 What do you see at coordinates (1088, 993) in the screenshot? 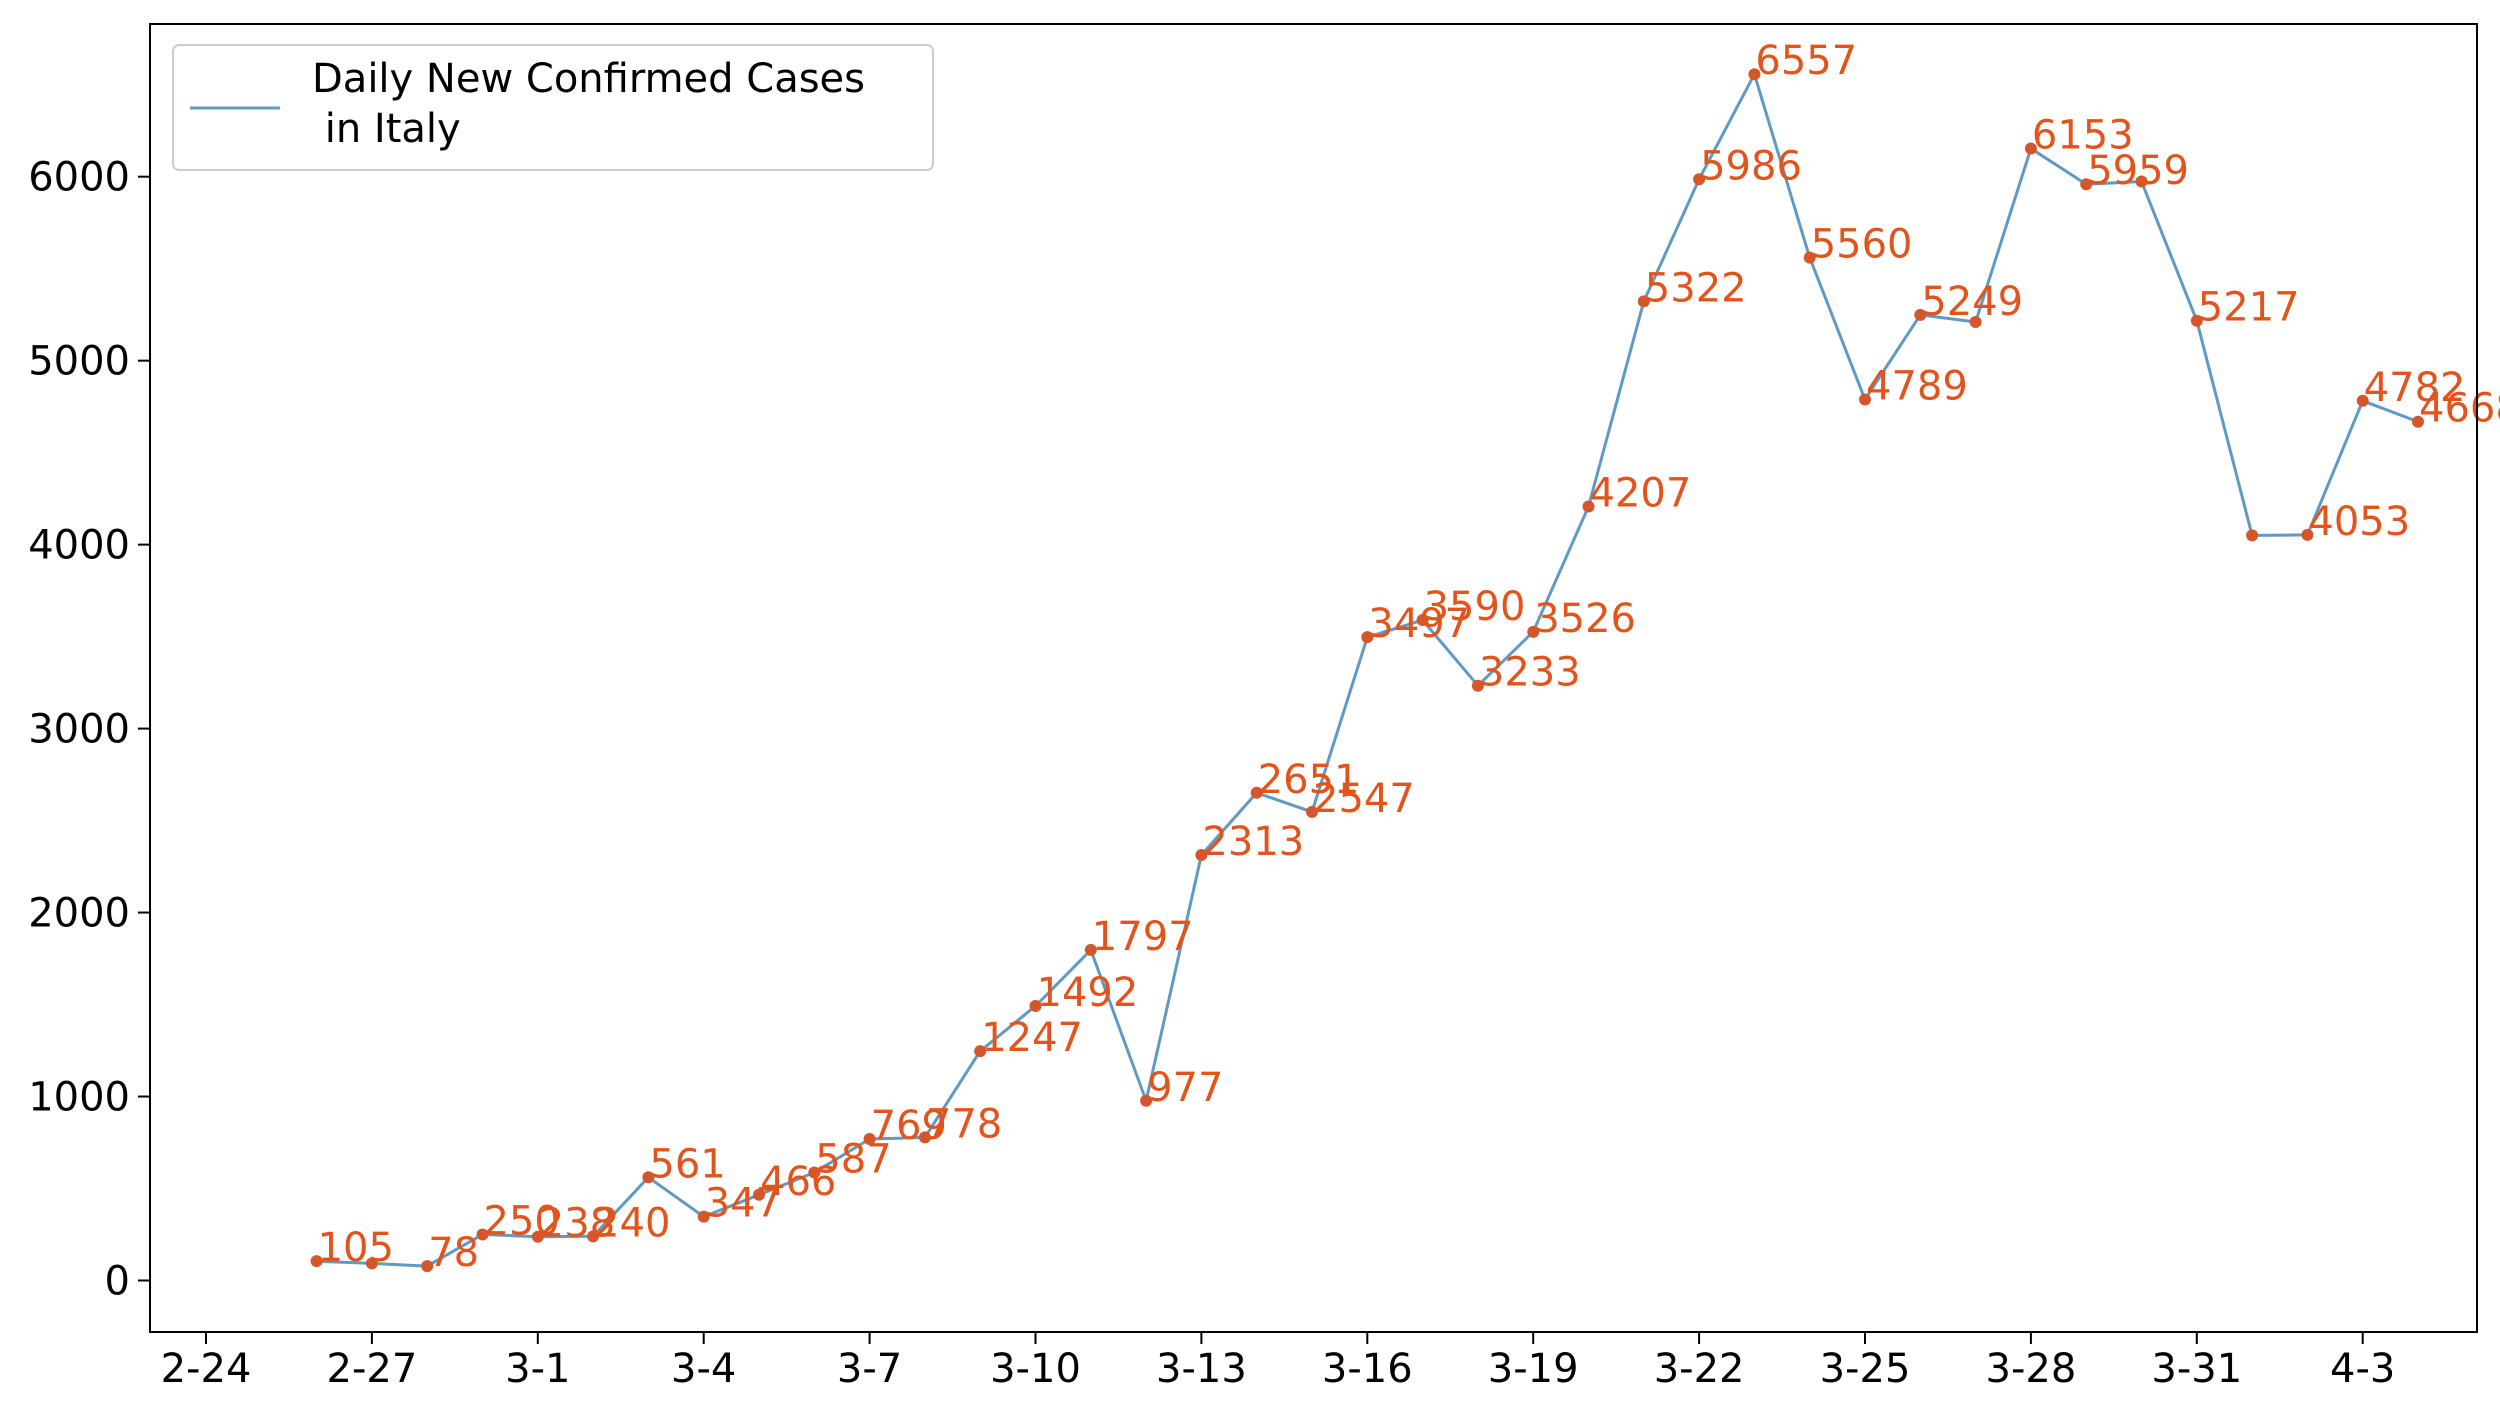
I see `data-label: 1492` at bounding box center [1088, 993].